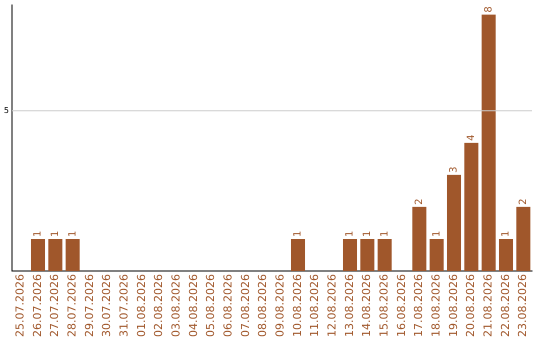  Describe the element at coordinates (488, 306) in the screenshot. I see `x-tick-label: 21.08.2026` at that location.